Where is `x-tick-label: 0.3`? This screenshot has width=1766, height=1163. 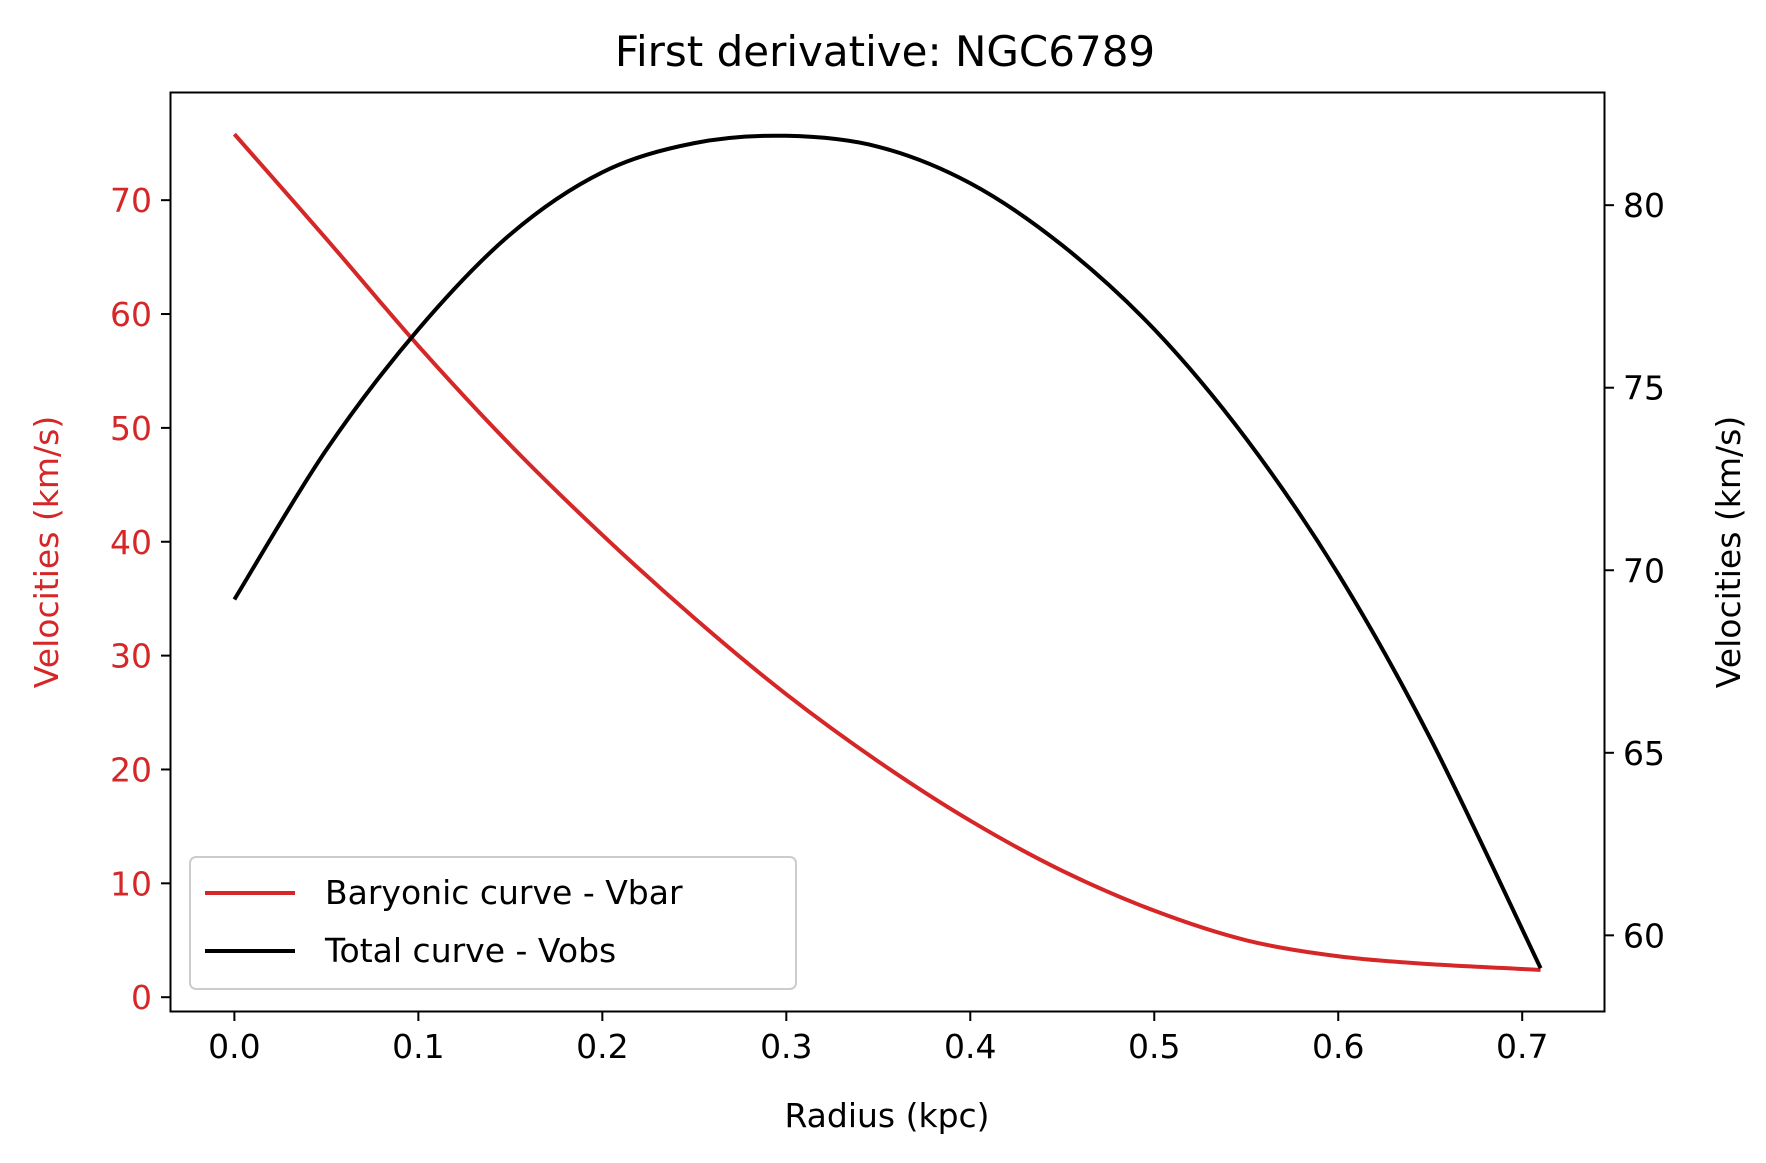 x-tick-label: 0.3 is located at coordinates (786, 1046).